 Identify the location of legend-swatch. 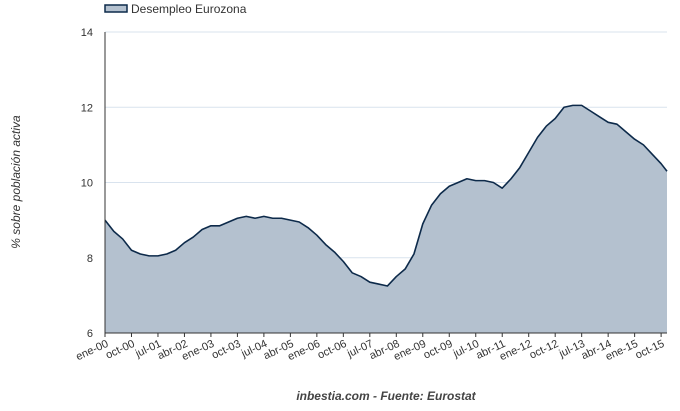
(116, 8).